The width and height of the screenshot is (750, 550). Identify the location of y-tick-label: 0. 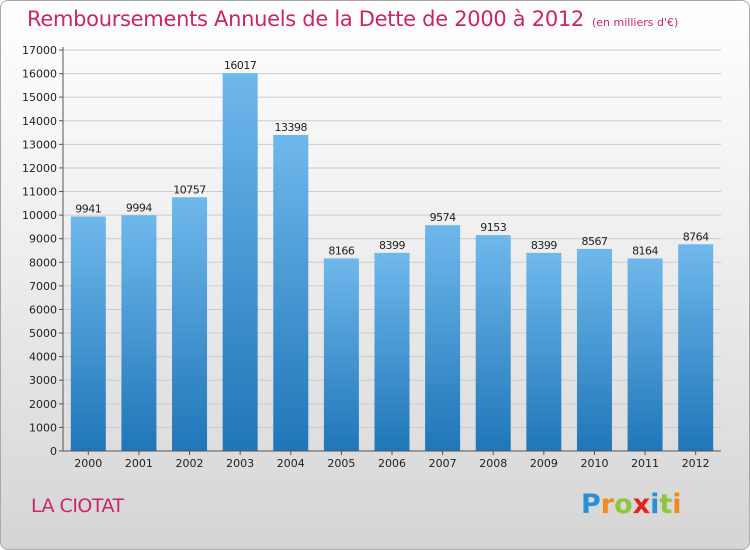
(53, 451).